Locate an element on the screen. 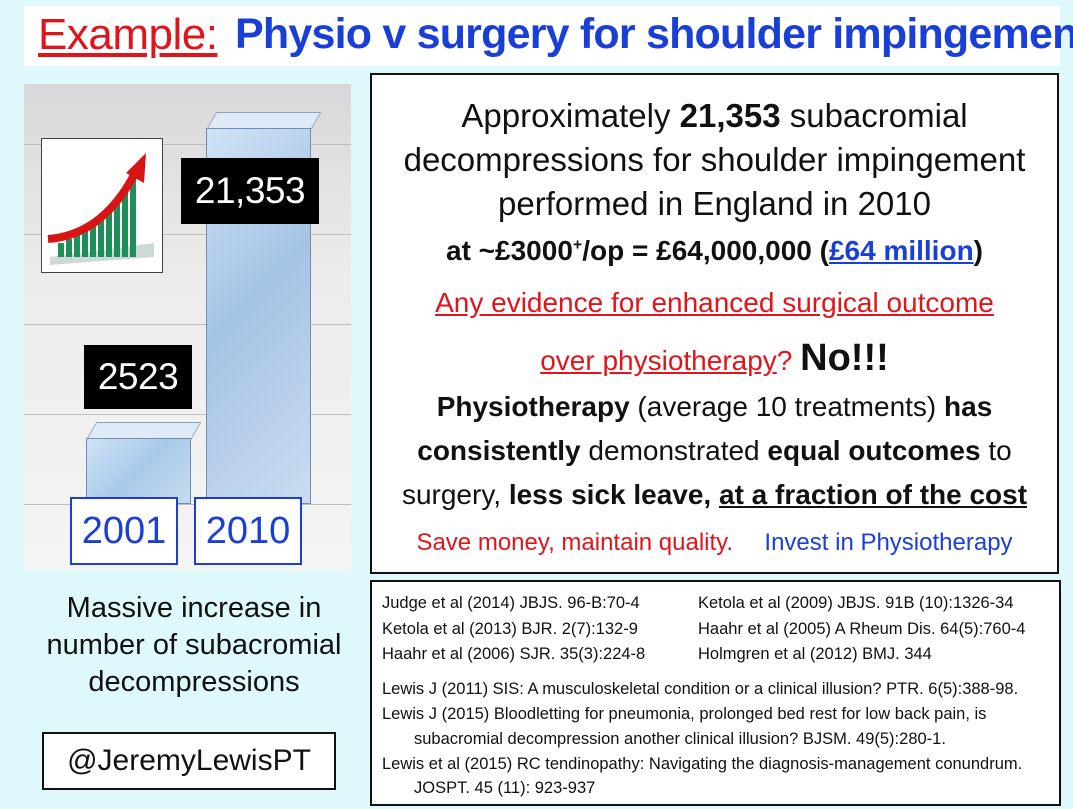 The height and width of the screenshot is (809, 1073). stat-line-1: Approximately 21,353 subacromial is located at coordinates (714, 116).